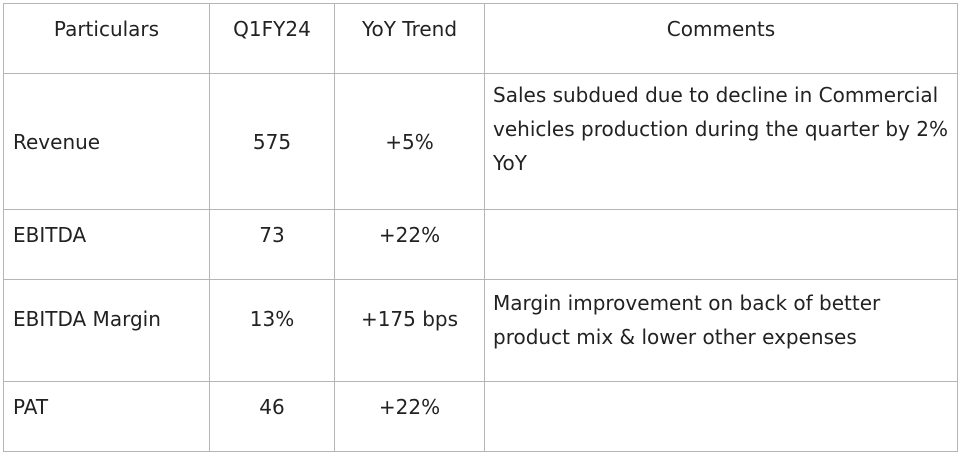 This screenshot has height=458, width=965. Describe the element at coordinates (409, 141) in the screenshot. I see `cell-trend: +5%` at that location.